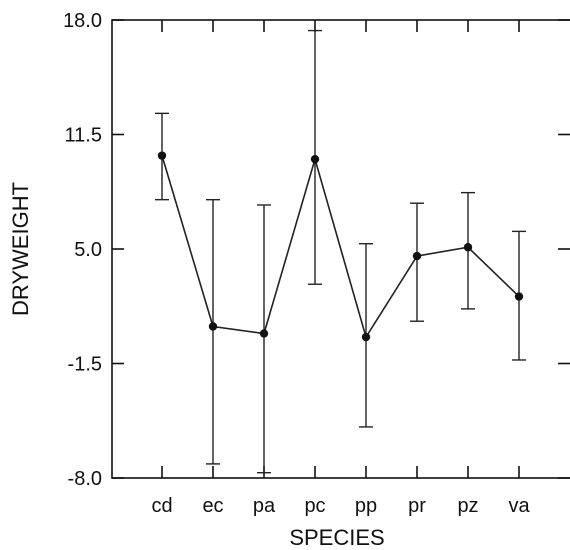 Image resolution: width=570 pixels, height=550 pixels. Describe the element at coordinates (264, 506) in the screenshot. I see `x-tick-label: pa` at that location.